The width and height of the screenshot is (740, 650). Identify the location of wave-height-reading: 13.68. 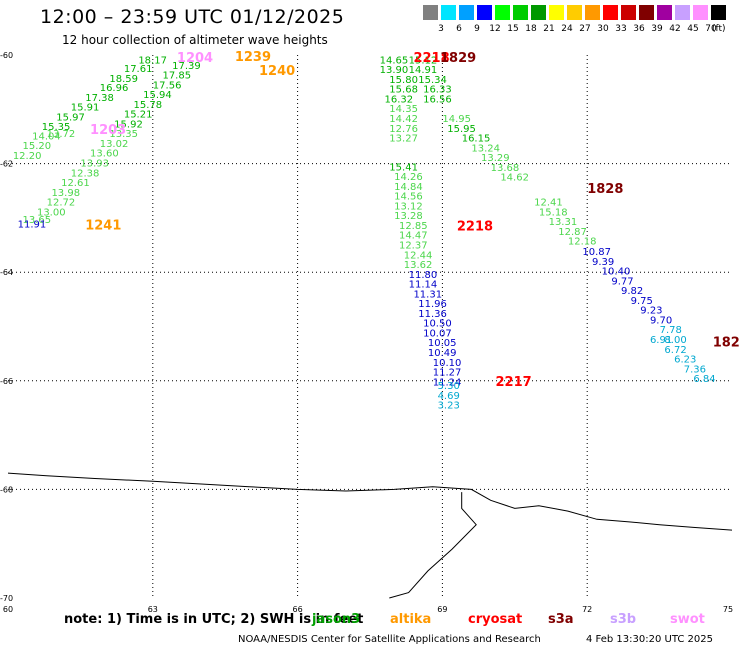
(505, 168).